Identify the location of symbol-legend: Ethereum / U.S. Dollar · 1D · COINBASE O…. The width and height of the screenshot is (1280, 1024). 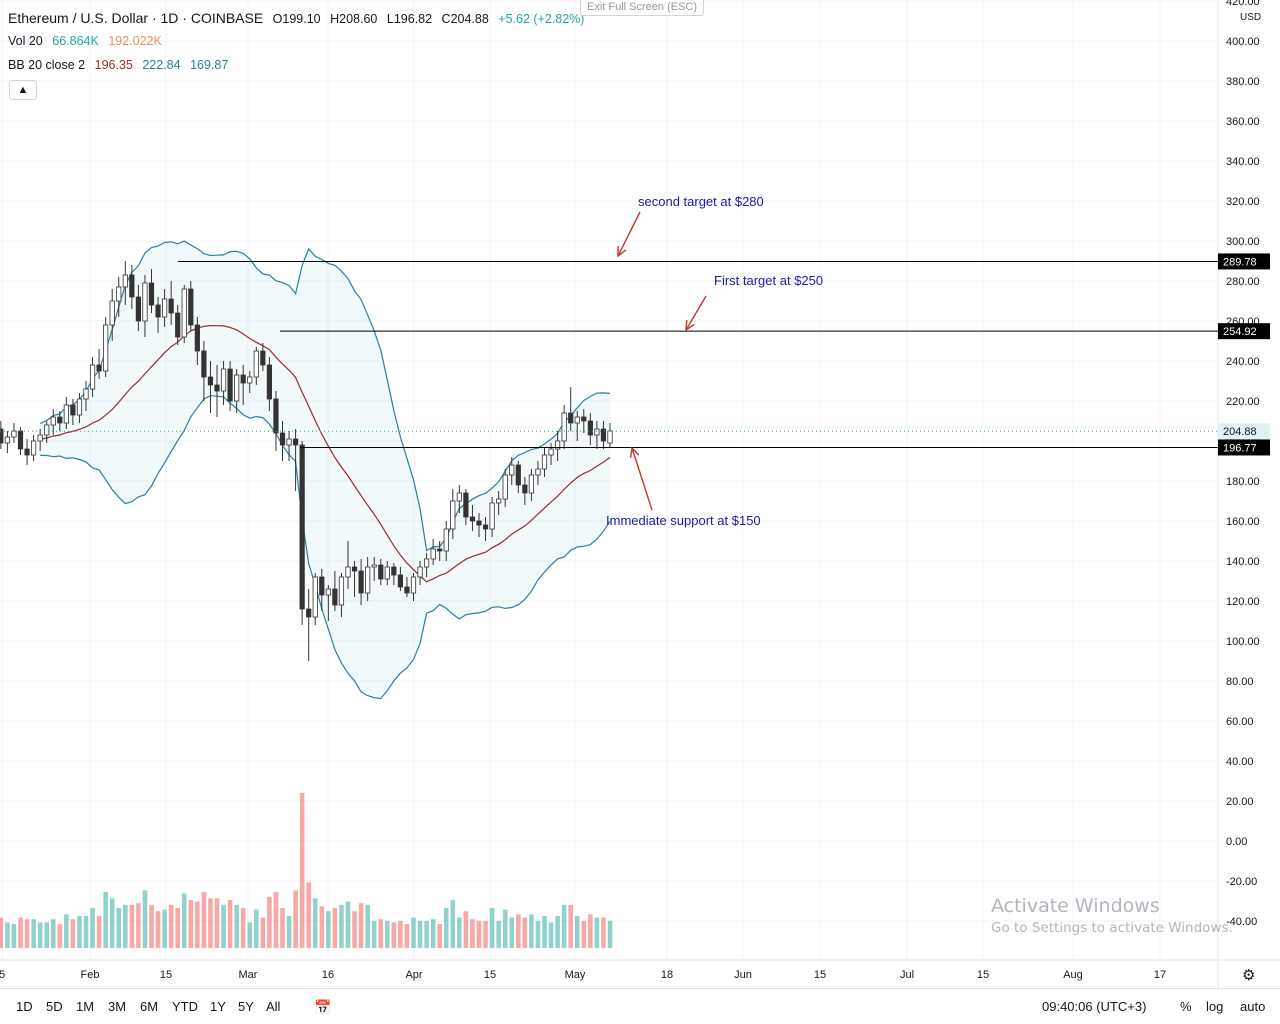
(299, 18).